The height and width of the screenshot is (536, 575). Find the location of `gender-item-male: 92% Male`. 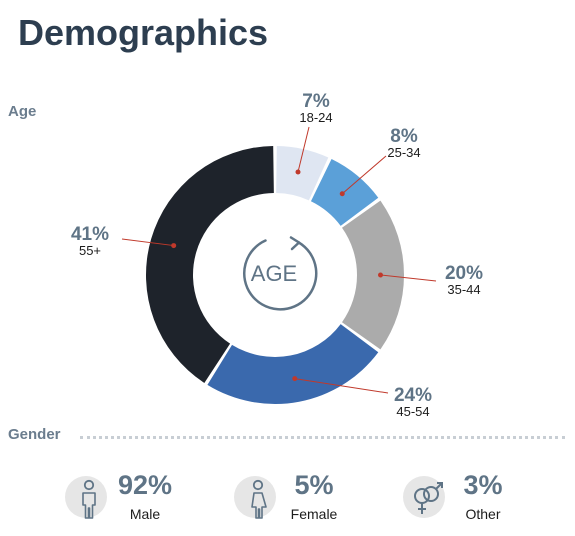

gender-item-male: 92% Male is located at coordinates (134, 500).